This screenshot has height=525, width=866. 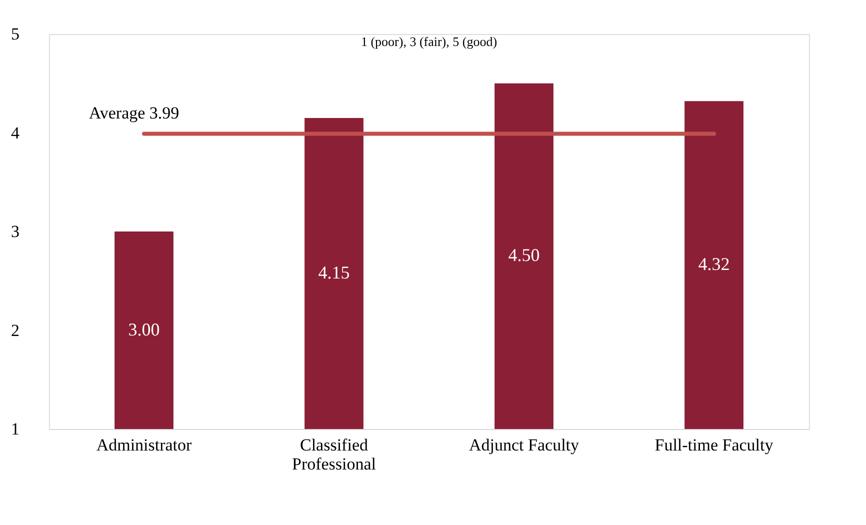 I want to click on data-label: 3.00, so click(x=144, y=329).